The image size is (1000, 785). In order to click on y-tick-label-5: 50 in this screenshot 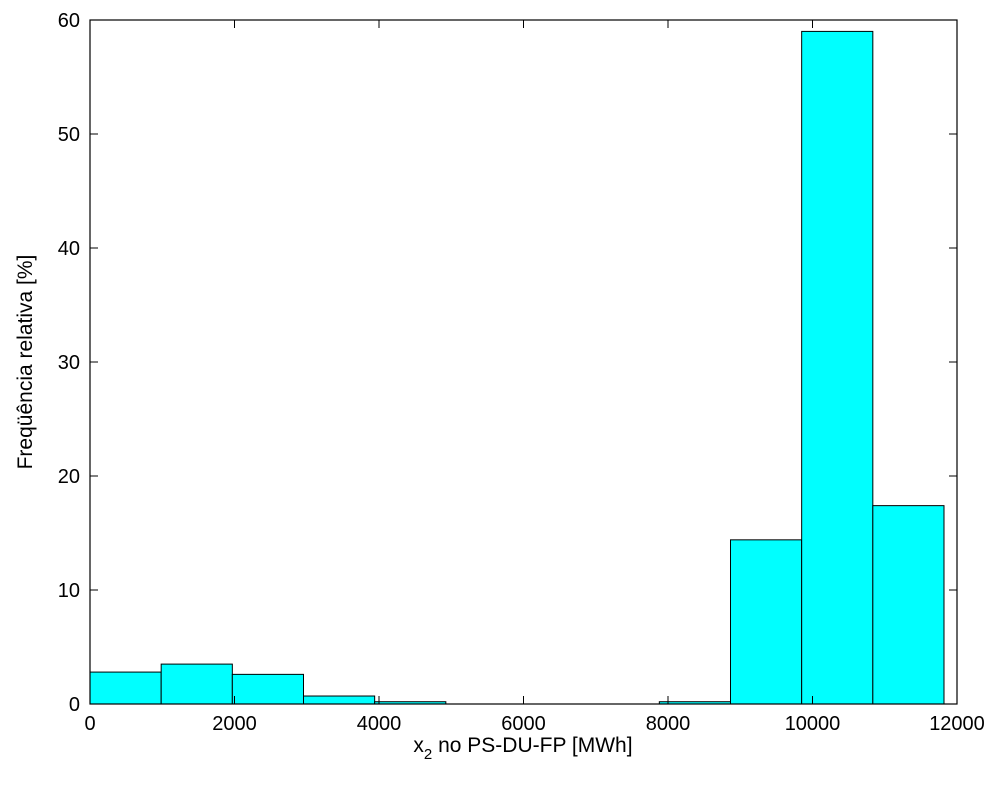, I will do `click(69, 135)`.